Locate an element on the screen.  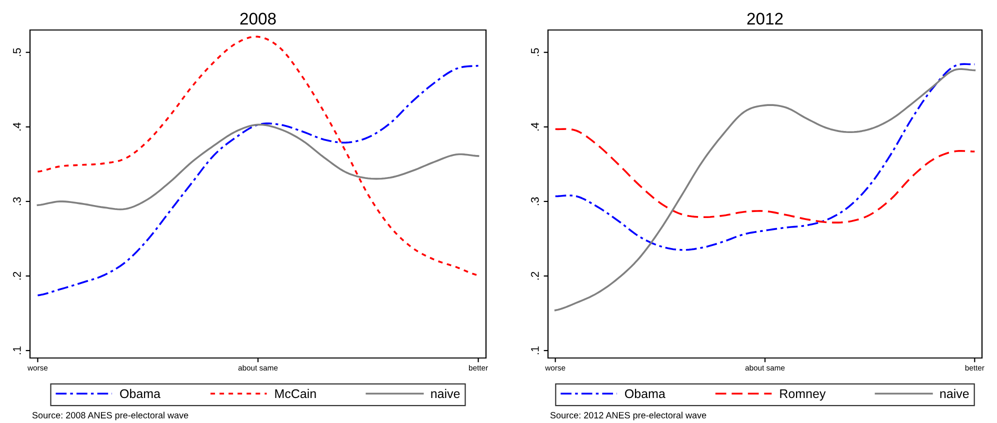
legend-label: Romney is located at coordinates (803, 395).